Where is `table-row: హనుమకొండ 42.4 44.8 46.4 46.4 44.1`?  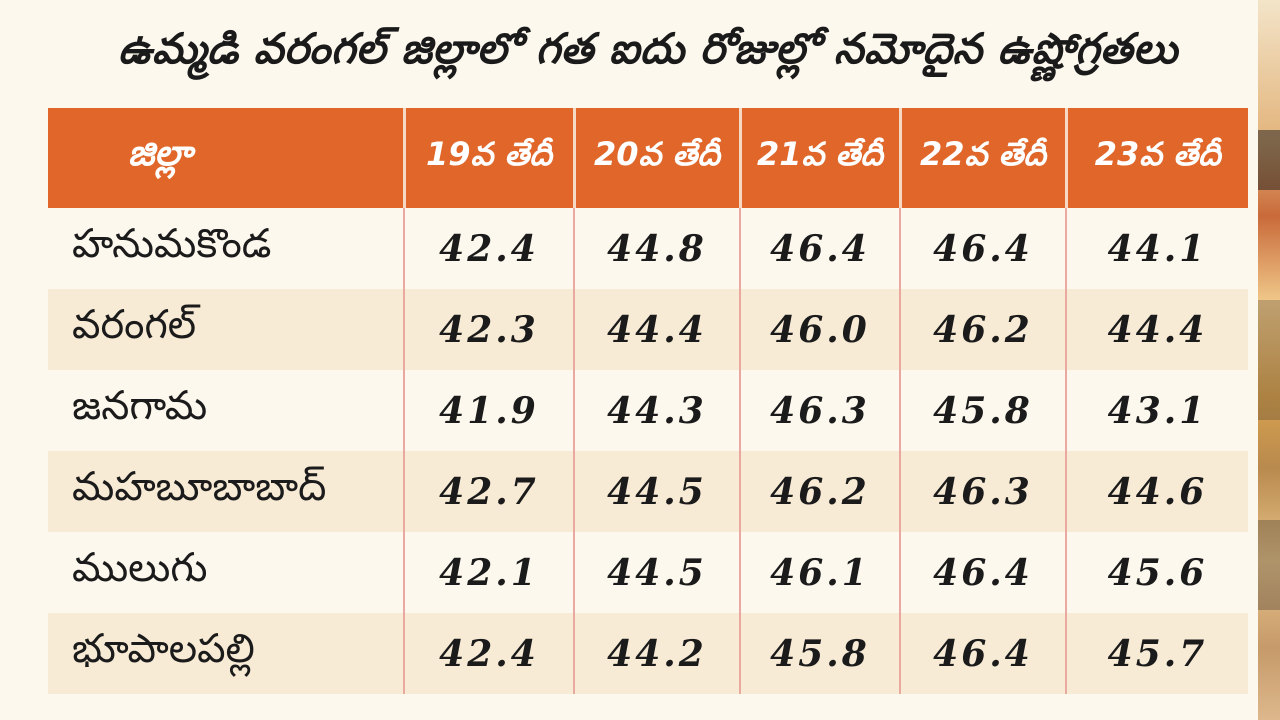
table-row: హనుమకొండ 42.4 44.8 46.4 46.4 44.1 is located at coordinates (648, 248).